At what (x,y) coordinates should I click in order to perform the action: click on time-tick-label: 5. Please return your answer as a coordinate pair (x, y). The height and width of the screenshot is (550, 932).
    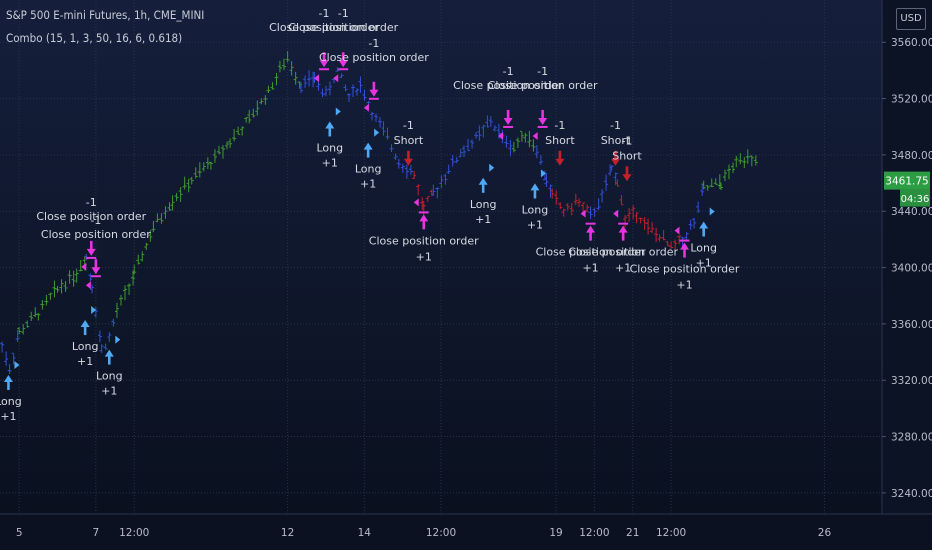
    Looking at the image, I should click on (19, 533).